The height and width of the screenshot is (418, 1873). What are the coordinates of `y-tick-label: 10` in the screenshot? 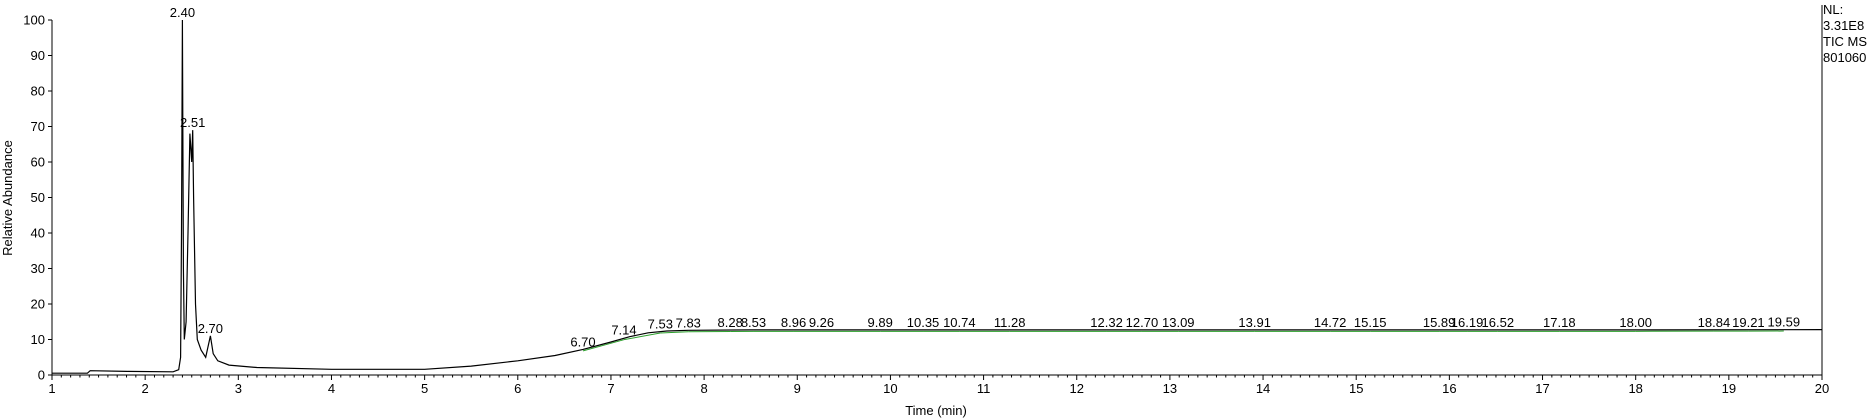 It's located at (38, 339).